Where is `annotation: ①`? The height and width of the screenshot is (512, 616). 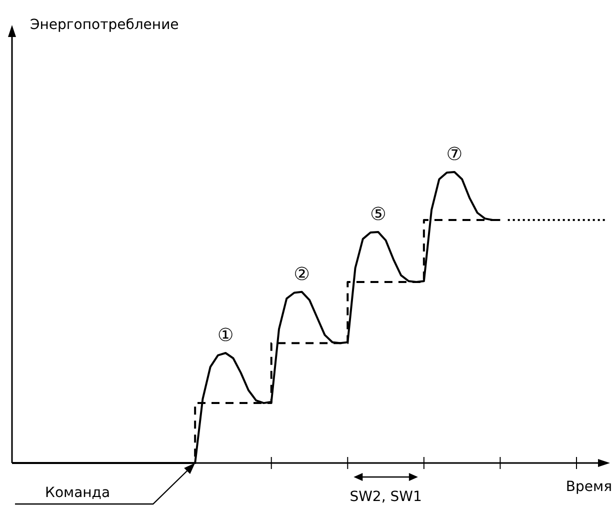
annotation: ① is located at coordinates (226, 335).